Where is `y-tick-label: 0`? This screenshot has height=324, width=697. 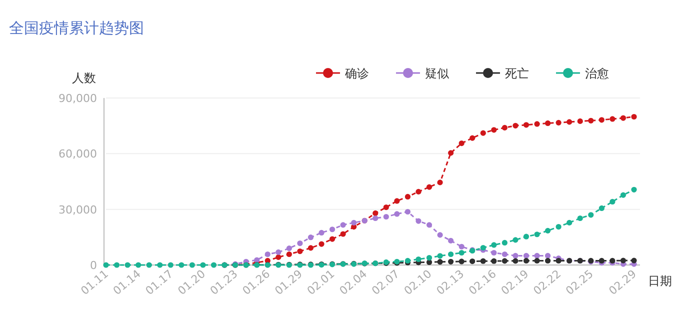 y-tick-label: 0 is located at coordinates (93, 265).